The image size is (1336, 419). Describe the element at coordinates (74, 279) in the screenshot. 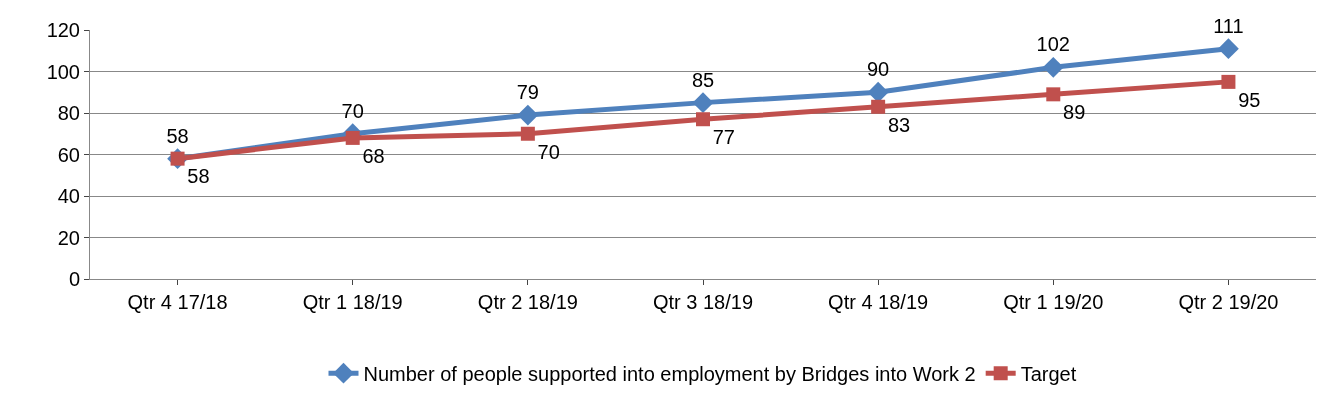

I see `y-tick-label: 0` at that location.